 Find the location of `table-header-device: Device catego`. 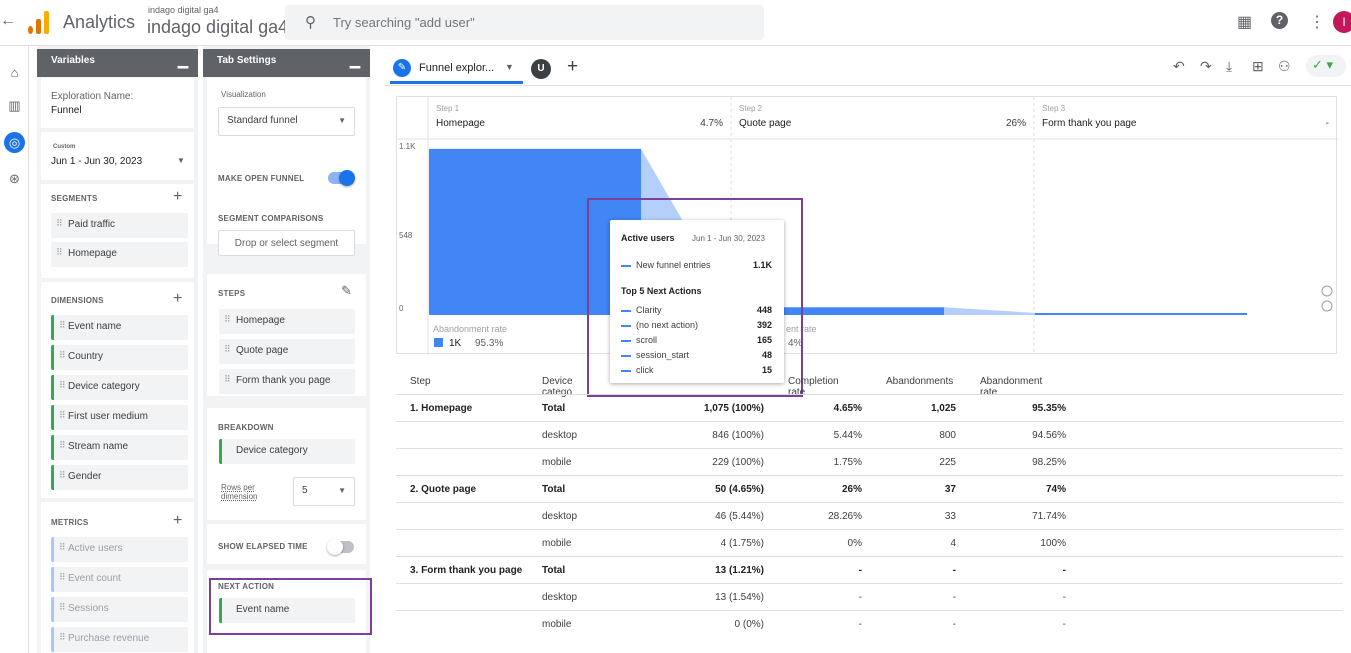

table-header-device: Device catego is located at coordinates (557, 387).